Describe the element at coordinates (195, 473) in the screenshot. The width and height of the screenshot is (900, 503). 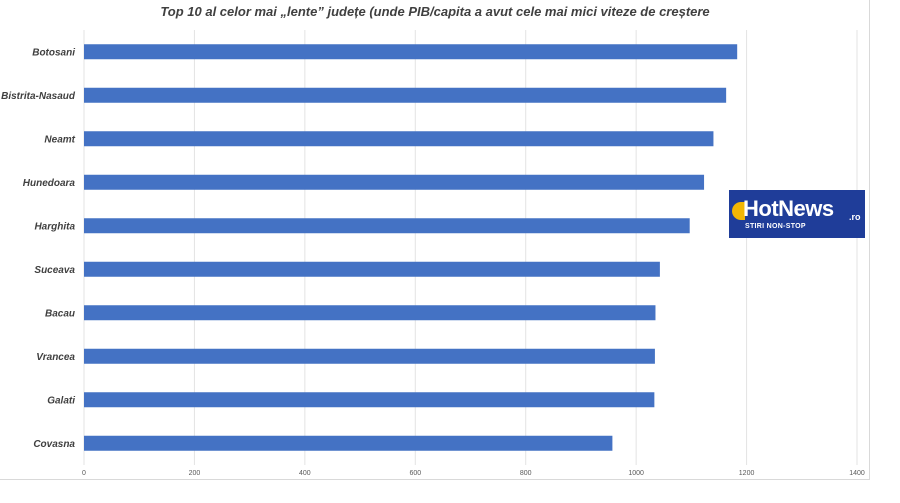
I see `x-tick-label: 200` at that location.